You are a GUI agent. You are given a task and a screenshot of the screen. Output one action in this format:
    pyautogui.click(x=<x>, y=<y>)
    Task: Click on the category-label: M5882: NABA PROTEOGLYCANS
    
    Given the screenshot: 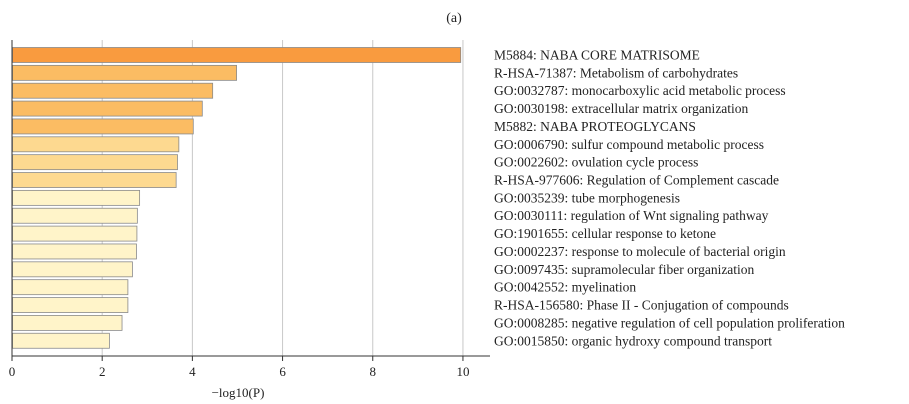 What is the action you would take?
    pyautogui.click(x=595, y=126)
    